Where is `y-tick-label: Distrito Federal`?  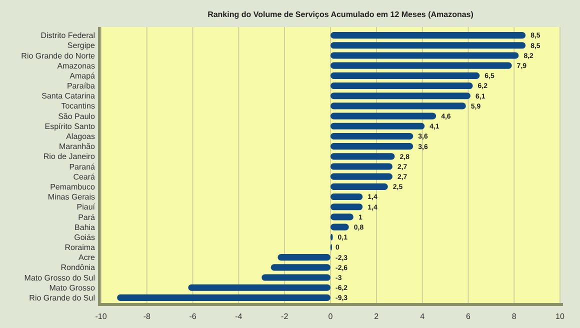 y-tick-label: Distrito Federal is located at coordinates (68, 35).